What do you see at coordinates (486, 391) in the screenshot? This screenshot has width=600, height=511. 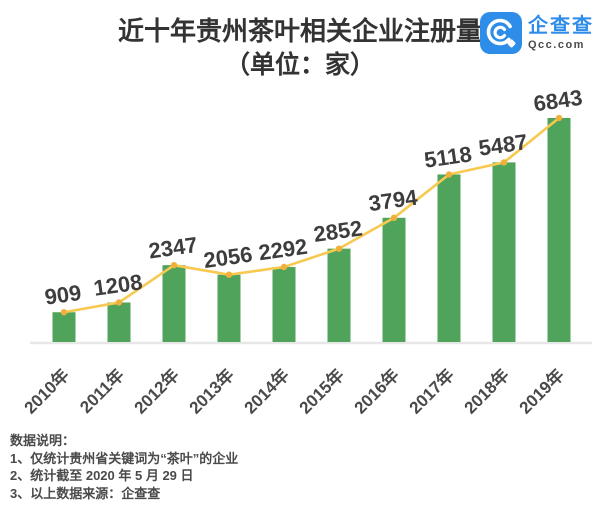 I see `x-axis-label: 2018年` at bounding box center [486, 391].